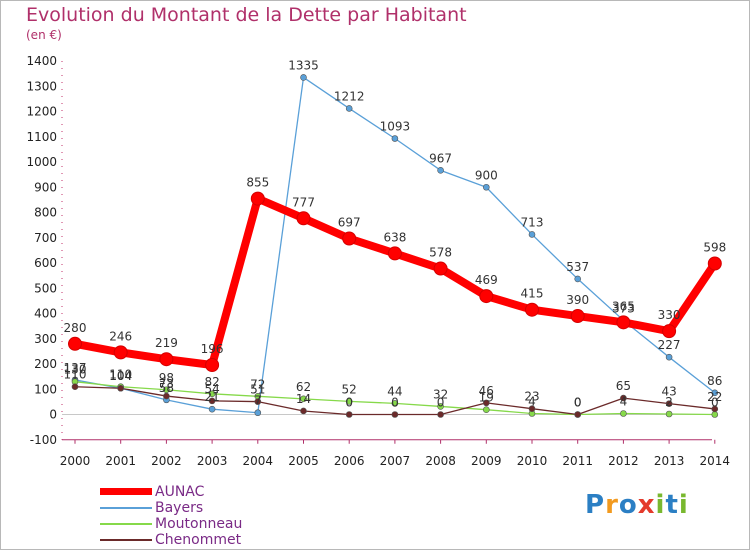 The image size is (750, 550). I want to click on data-label-chenommet: 23, so click(531, 397).